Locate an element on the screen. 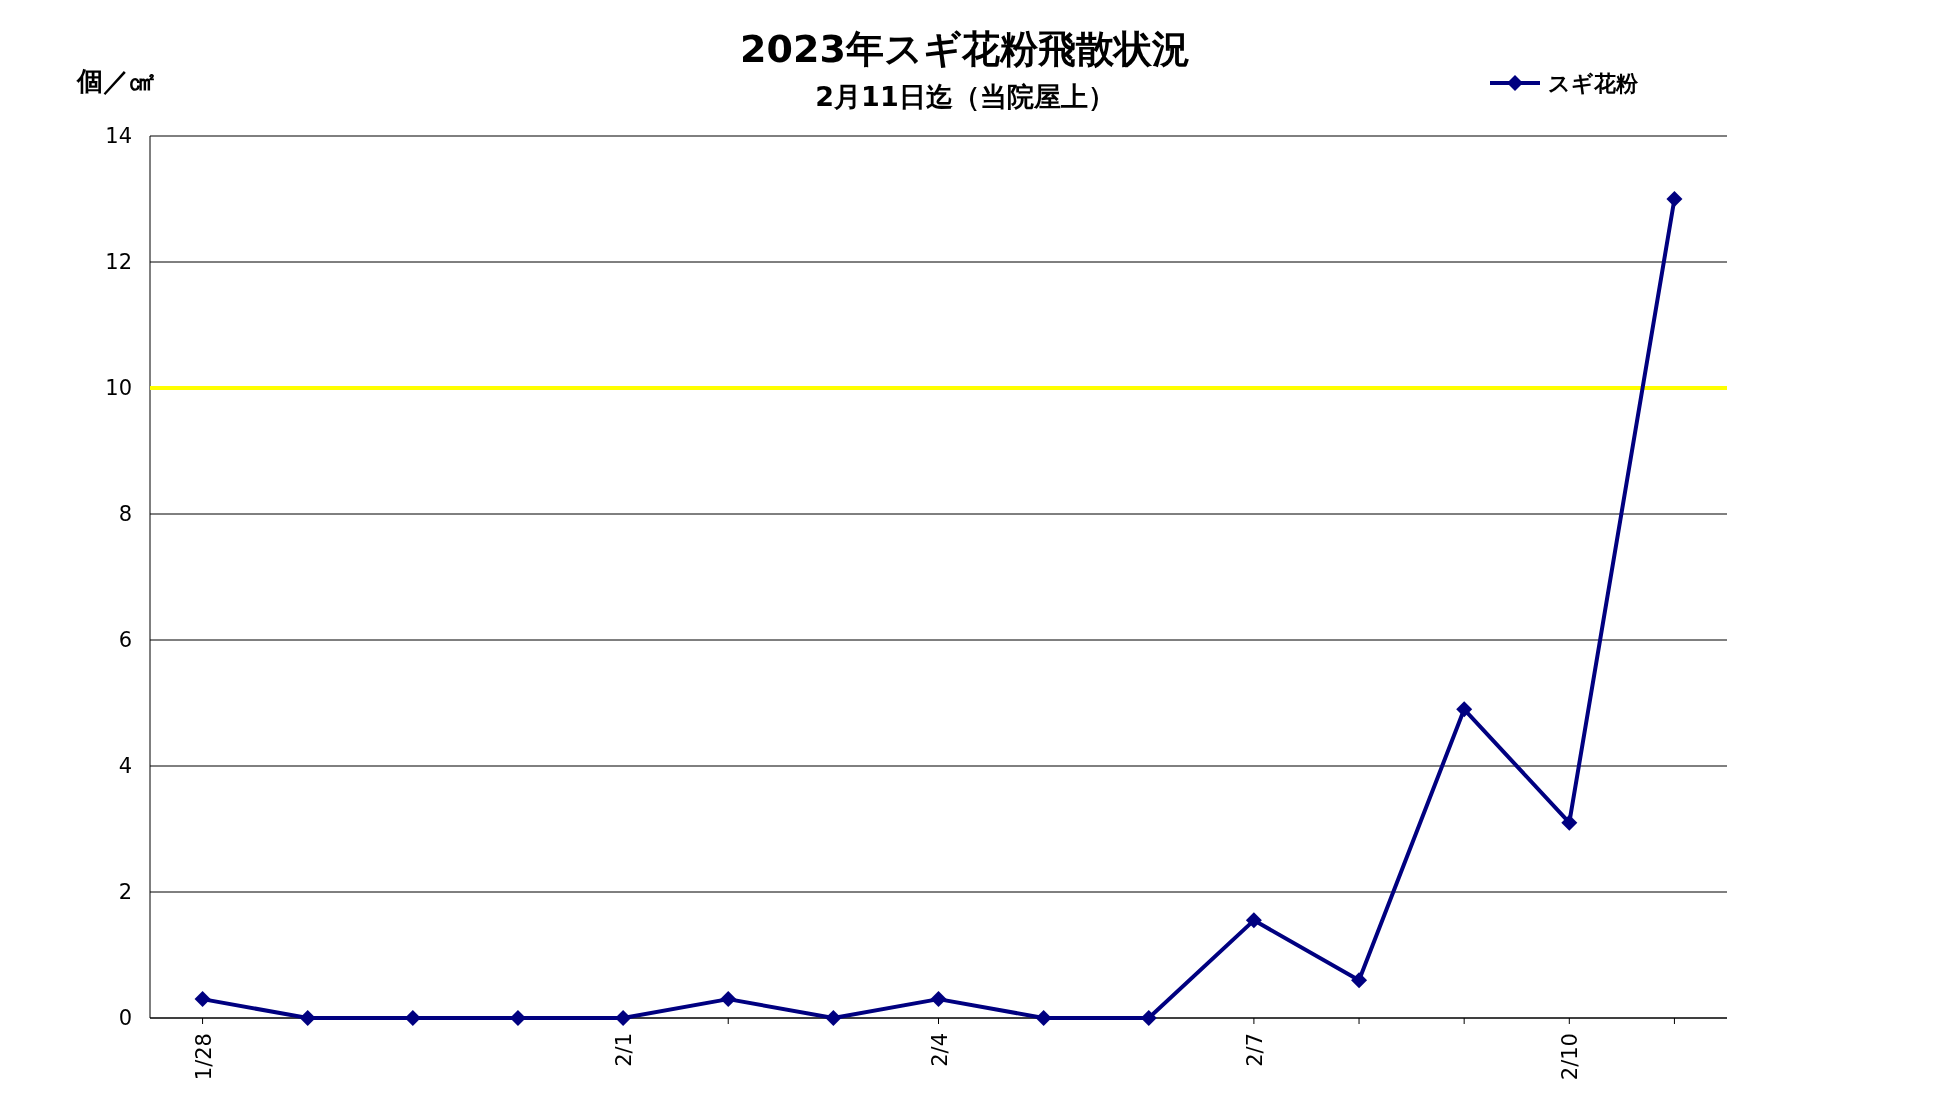 The width and height of the screenshot is (1954, 1096). y-tick-label: 6 is located at coordinates (125, 640).